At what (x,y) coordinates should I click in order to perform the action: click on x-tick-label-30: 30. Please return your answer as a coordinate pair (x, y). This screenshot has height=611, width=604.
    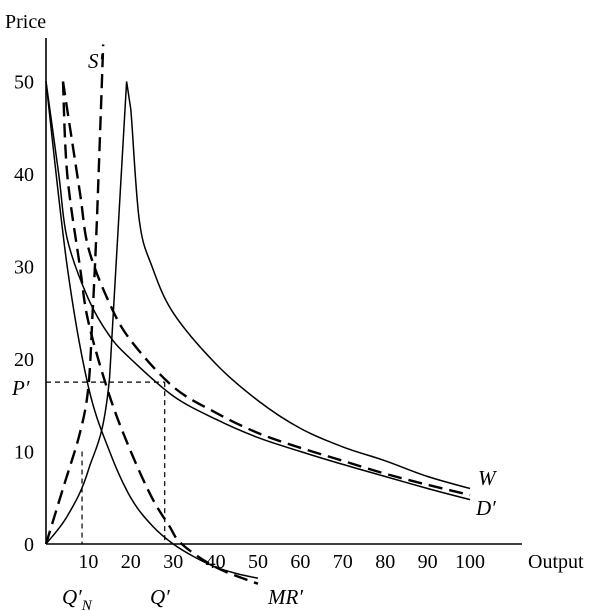
    Looking at the image, I should click on (173, 562).